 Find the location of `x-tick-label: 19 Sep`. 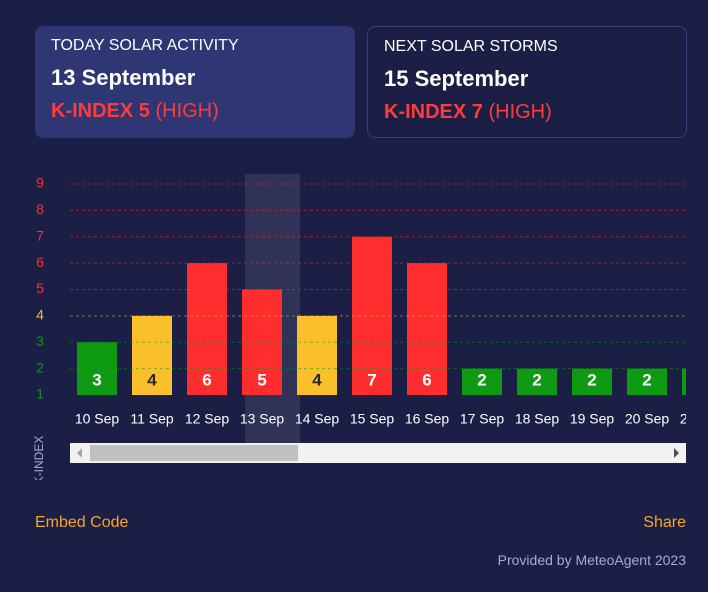

x-tick-label: 19 Sep is located at coordinates (592, 419).